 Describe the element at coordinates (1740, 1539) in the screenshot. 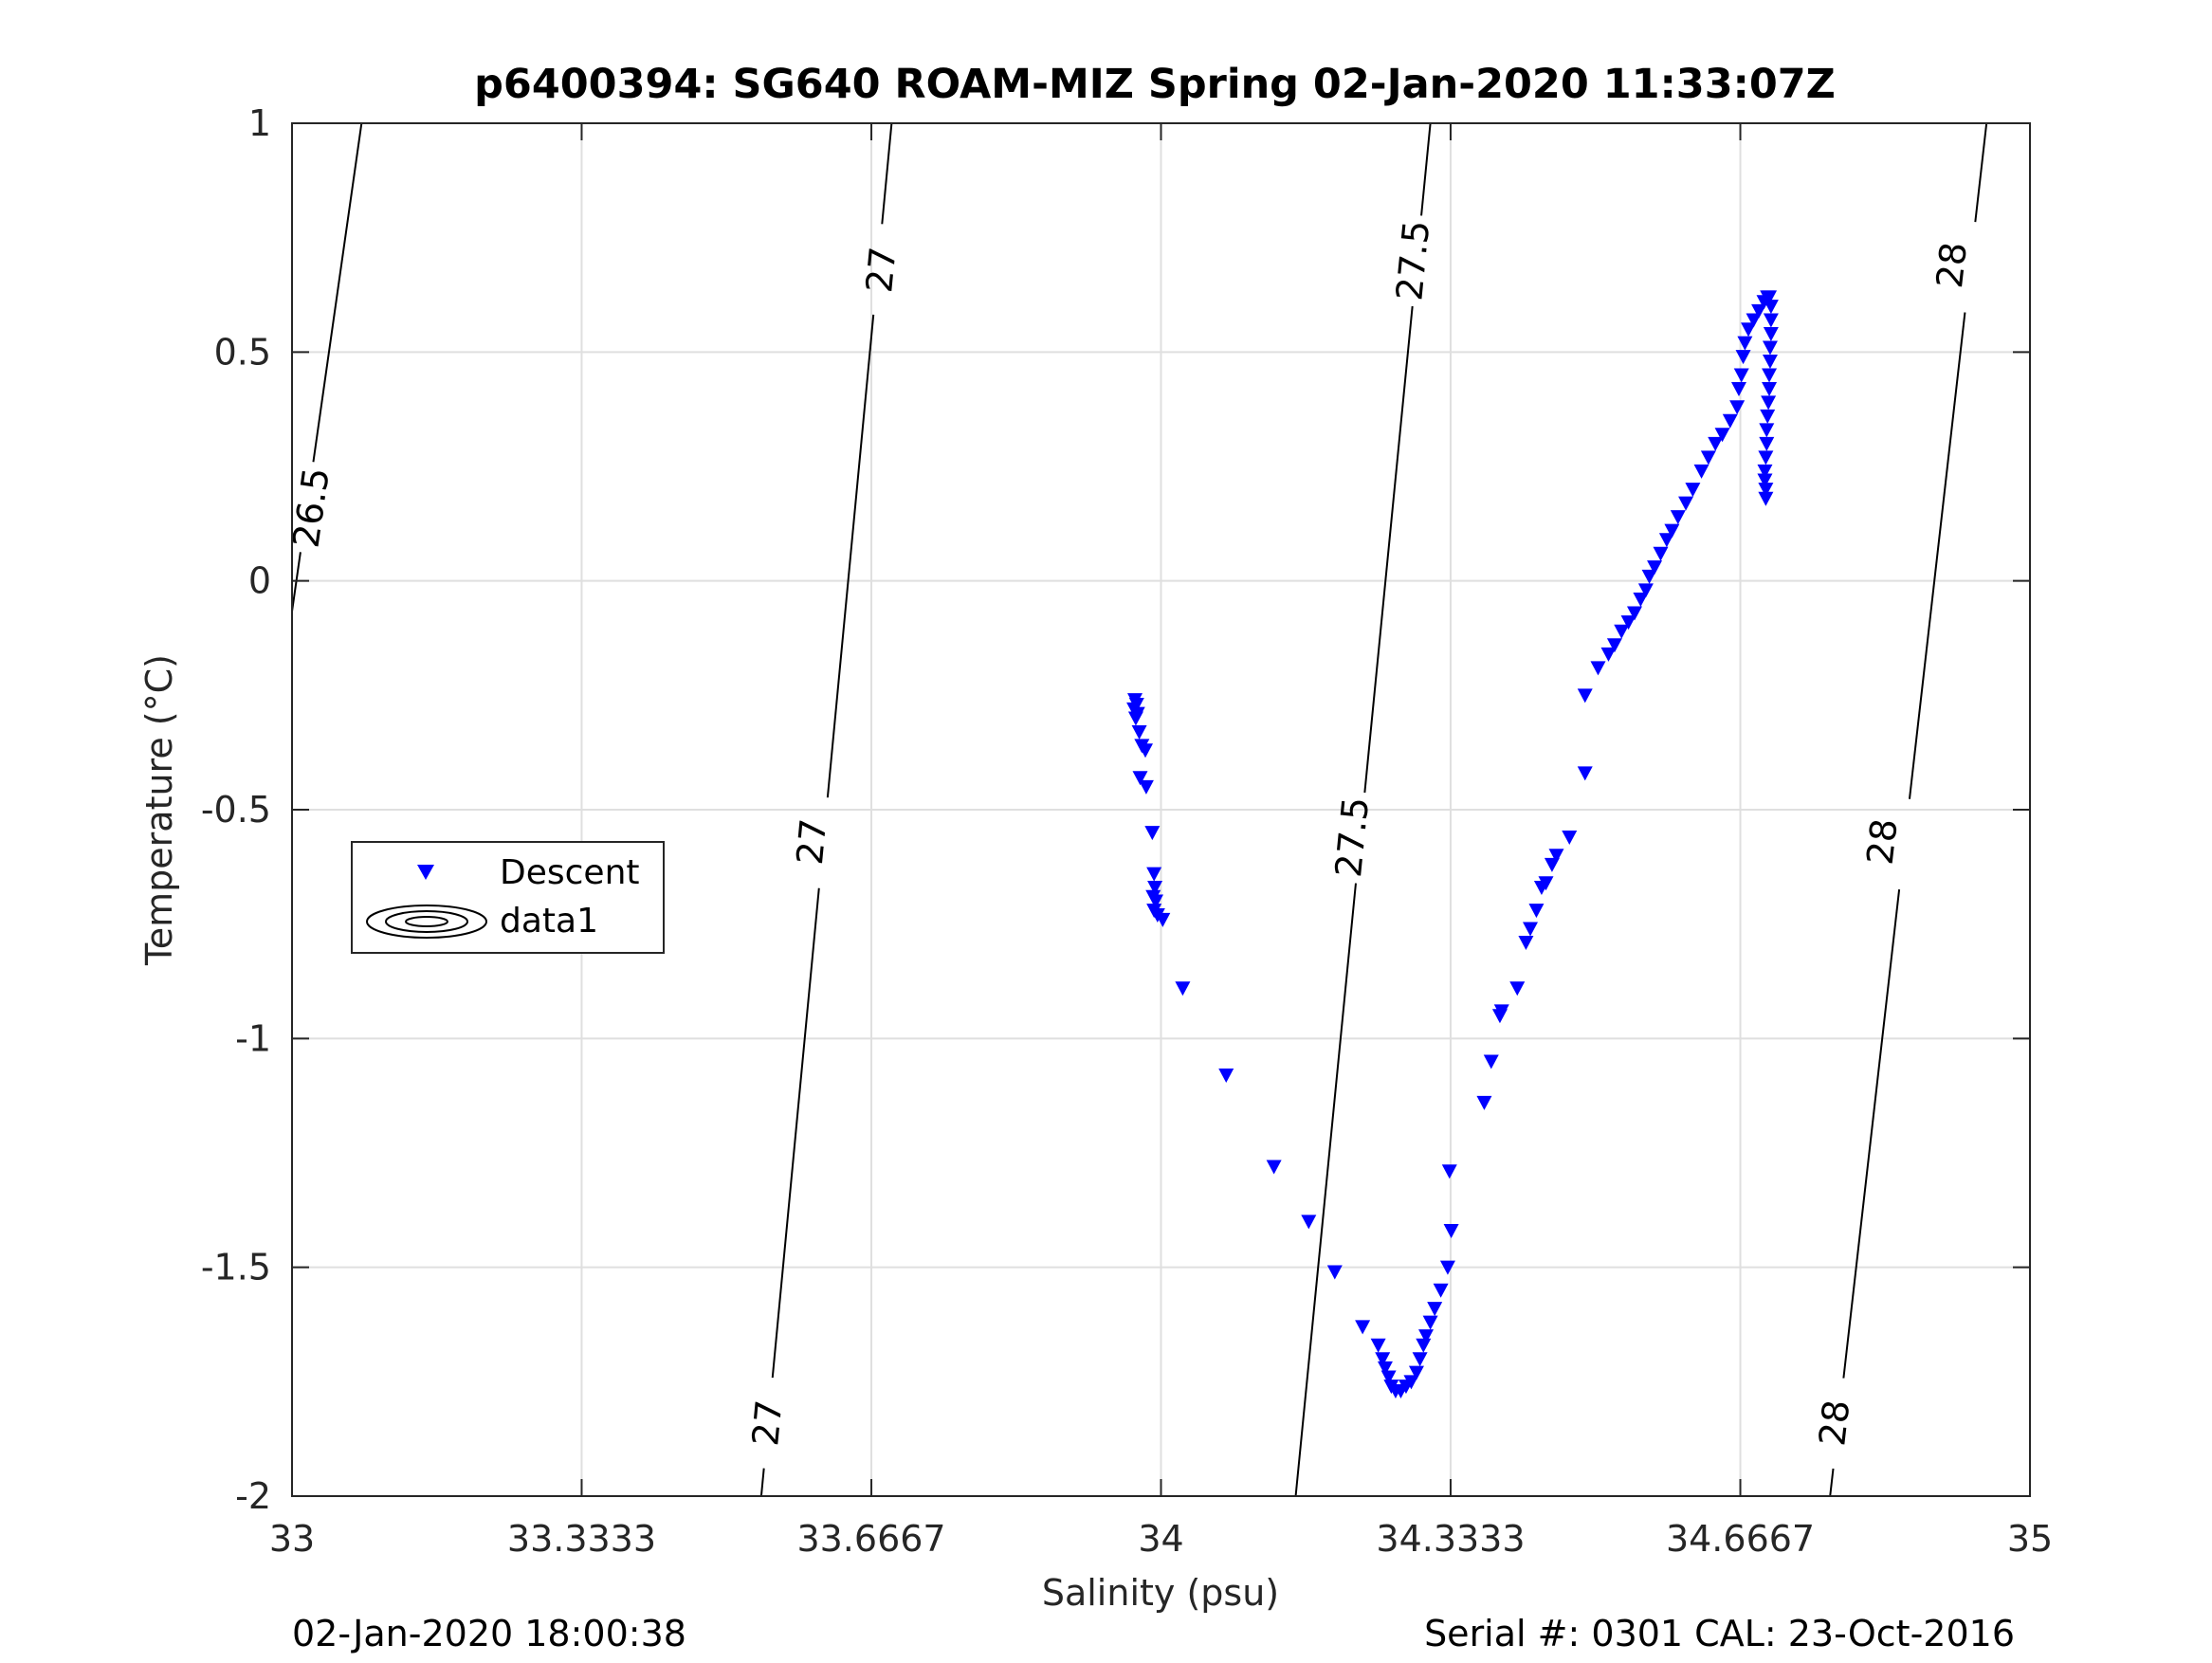

I see `x-tick-label: 34.6667` at that location.